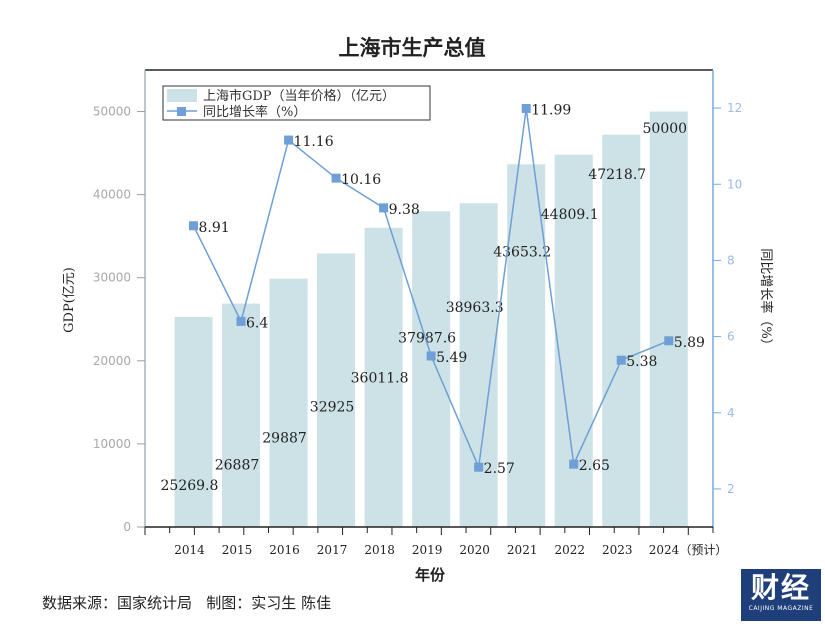 The height and width of the screenshot is (627, 825). Describe the element at coordinates (181, 111) in the screenshot. I see `legend-line-marker` at that location.